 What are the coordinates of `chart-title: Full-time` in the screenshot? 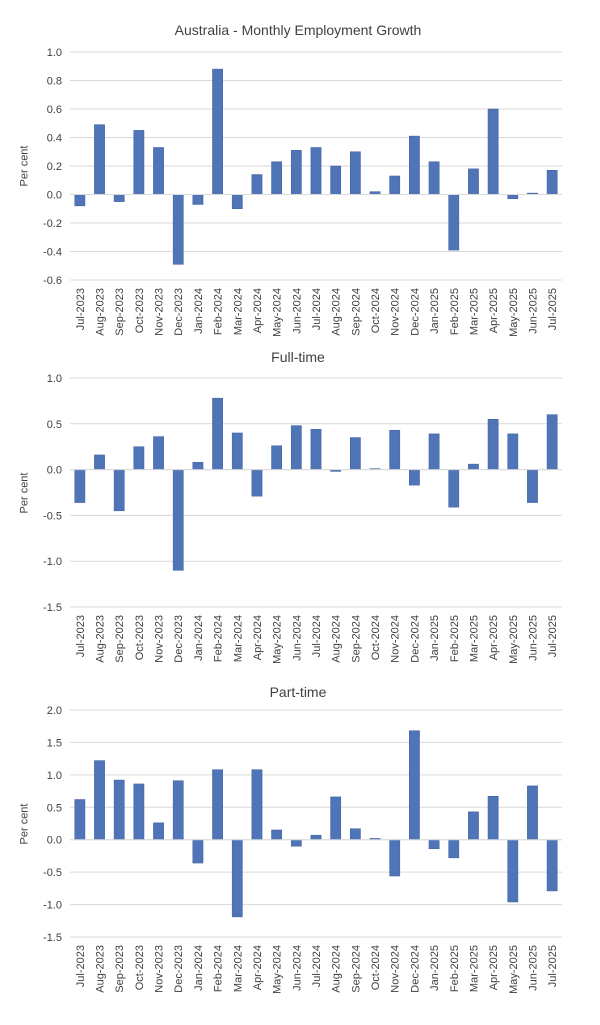 It's located at (298, 357).